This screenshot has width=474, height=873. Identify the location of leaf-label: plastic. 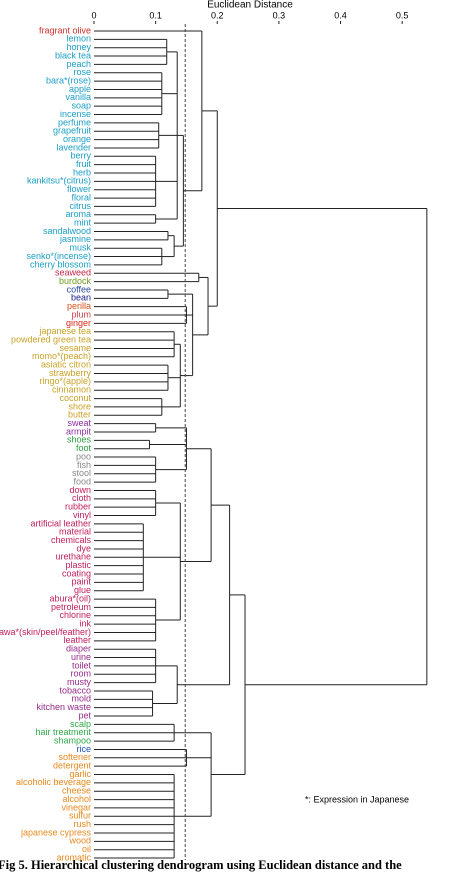
(78, 565).